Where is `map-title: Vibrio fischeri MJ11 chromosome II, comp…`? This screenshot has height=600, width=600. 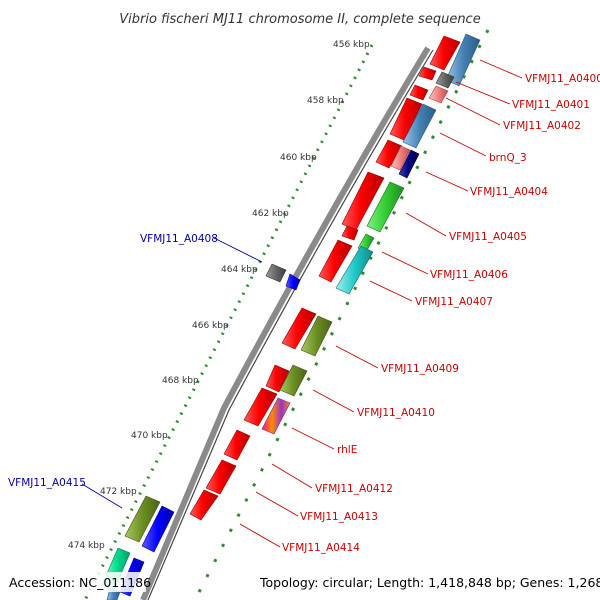 map-title: Vibrio fischeri MJ11 chromosome II, comp… is located at coordinates (299, 19).